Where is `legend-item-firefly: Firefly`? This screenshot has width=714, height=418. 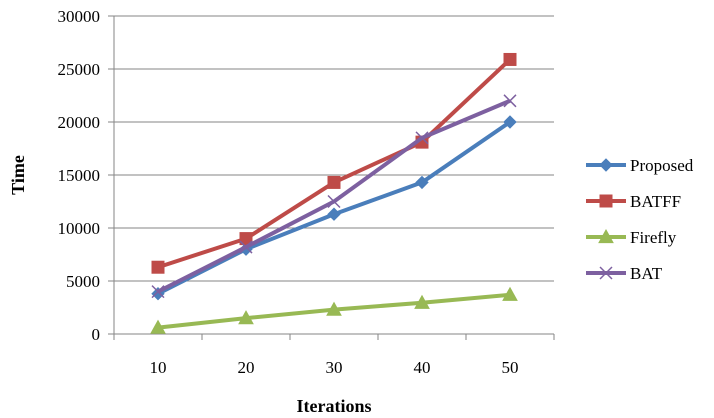 legend-item-firefly: Firefly is located at coordinates (631, 237).